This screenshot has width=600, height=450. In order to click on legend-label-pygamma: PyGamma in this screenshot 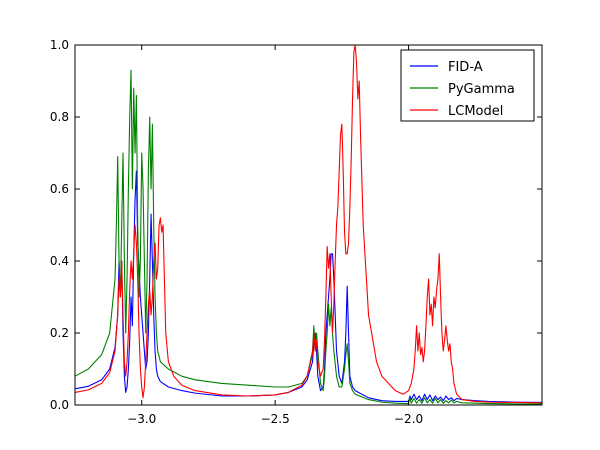, I will do `click(481, 89)`.